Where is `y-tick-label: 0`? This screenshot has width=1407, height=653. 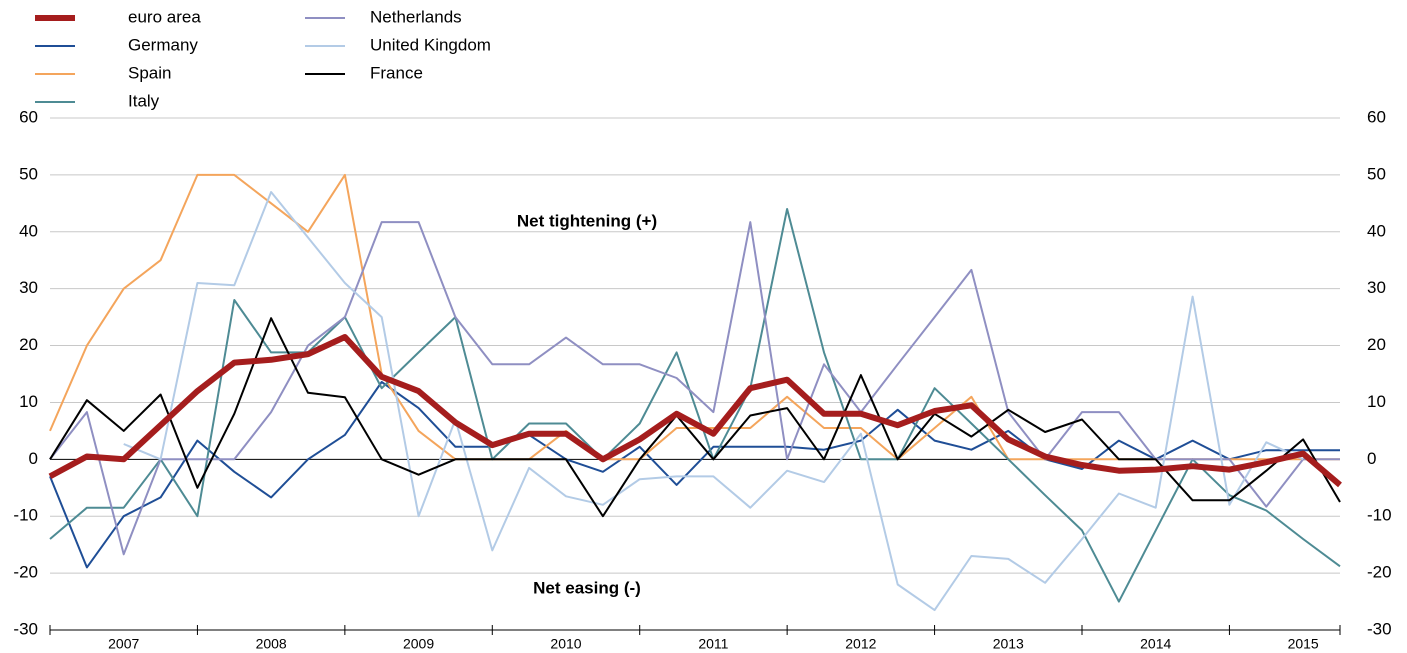
y-tick-label: 0 is located at coordinates (33, 458).